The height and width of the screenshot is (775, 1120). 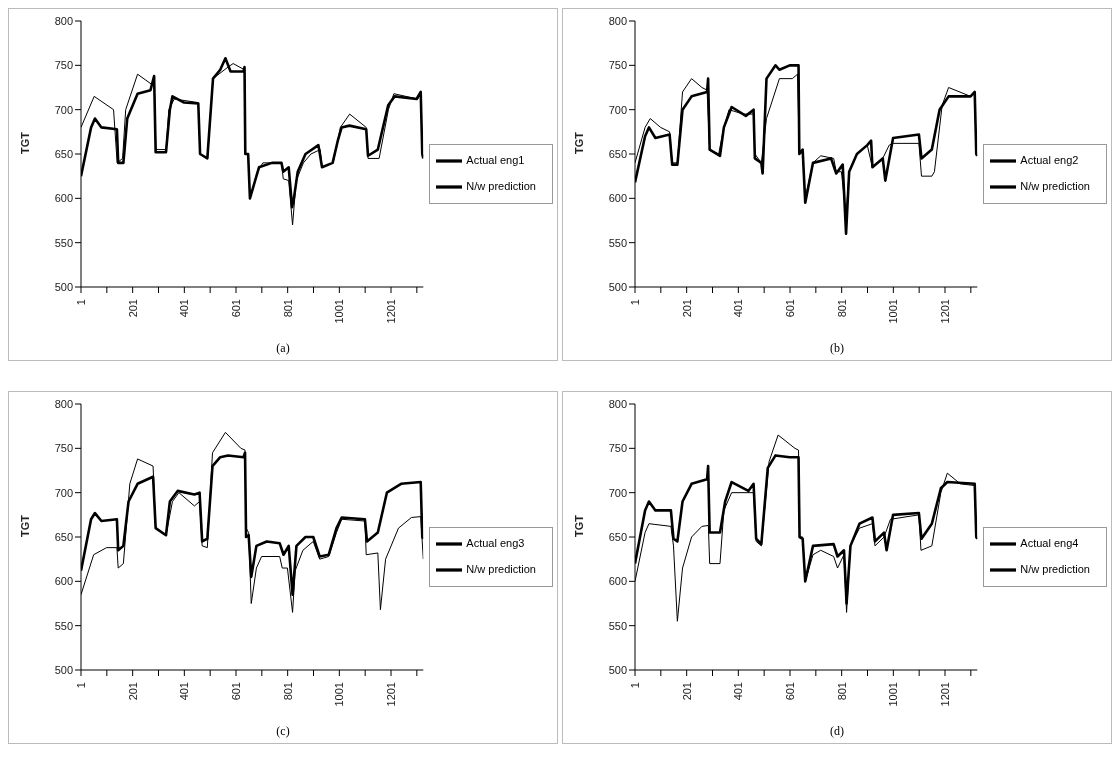 What do you see at coordinates (495, 542) in the screenshot?
I see `legend-label: Actual eng3` at bounding box center [495, 542].